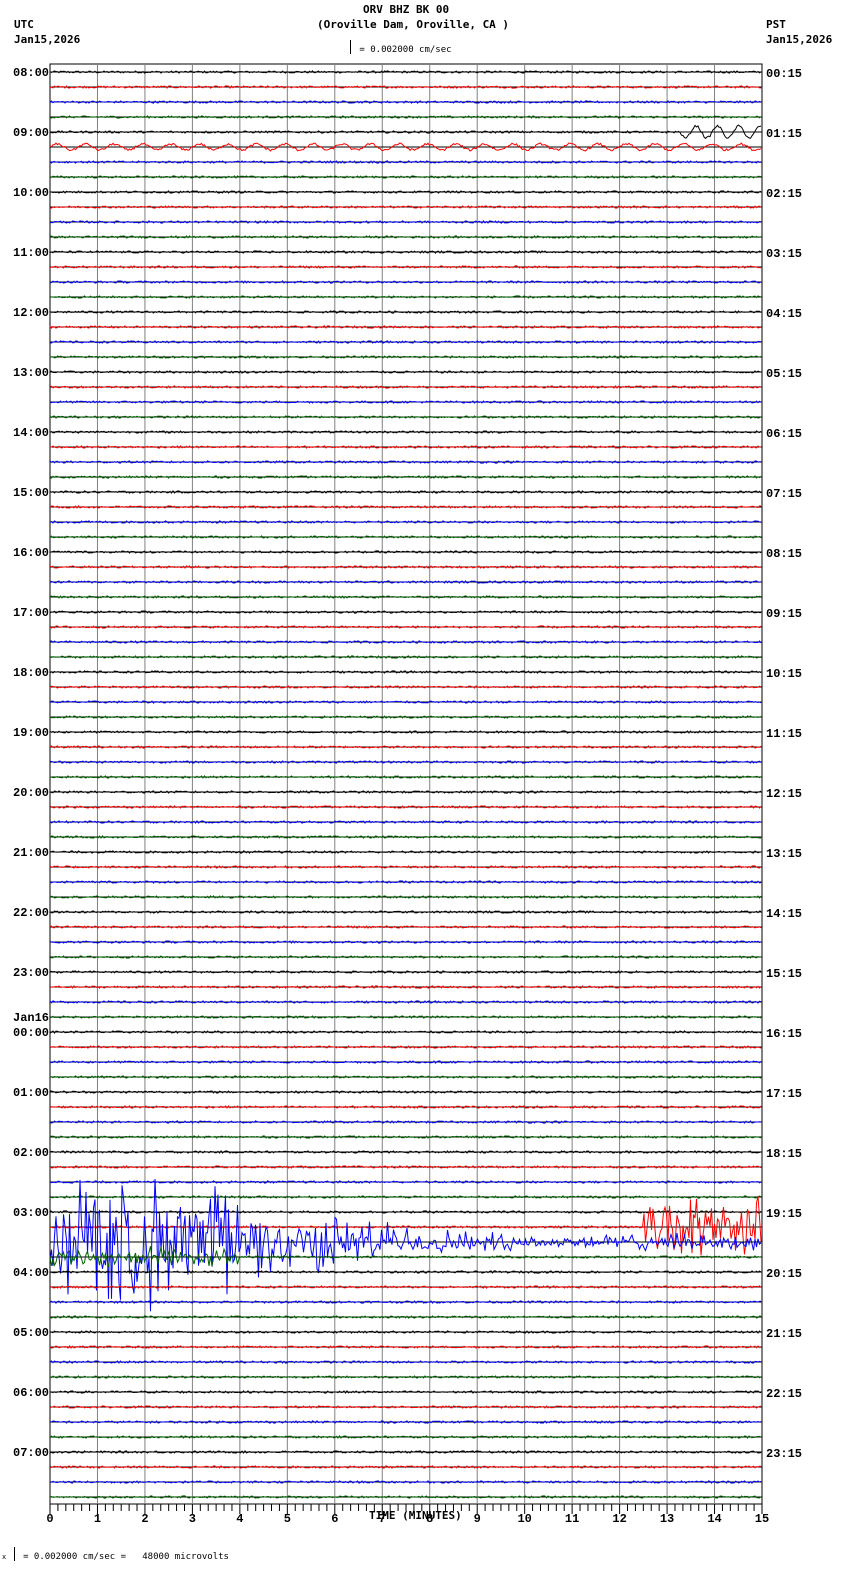 The height and width of the screenshot is (1584, 850). I want to click on utc-hour-label: 20:00, so click(31, 793).